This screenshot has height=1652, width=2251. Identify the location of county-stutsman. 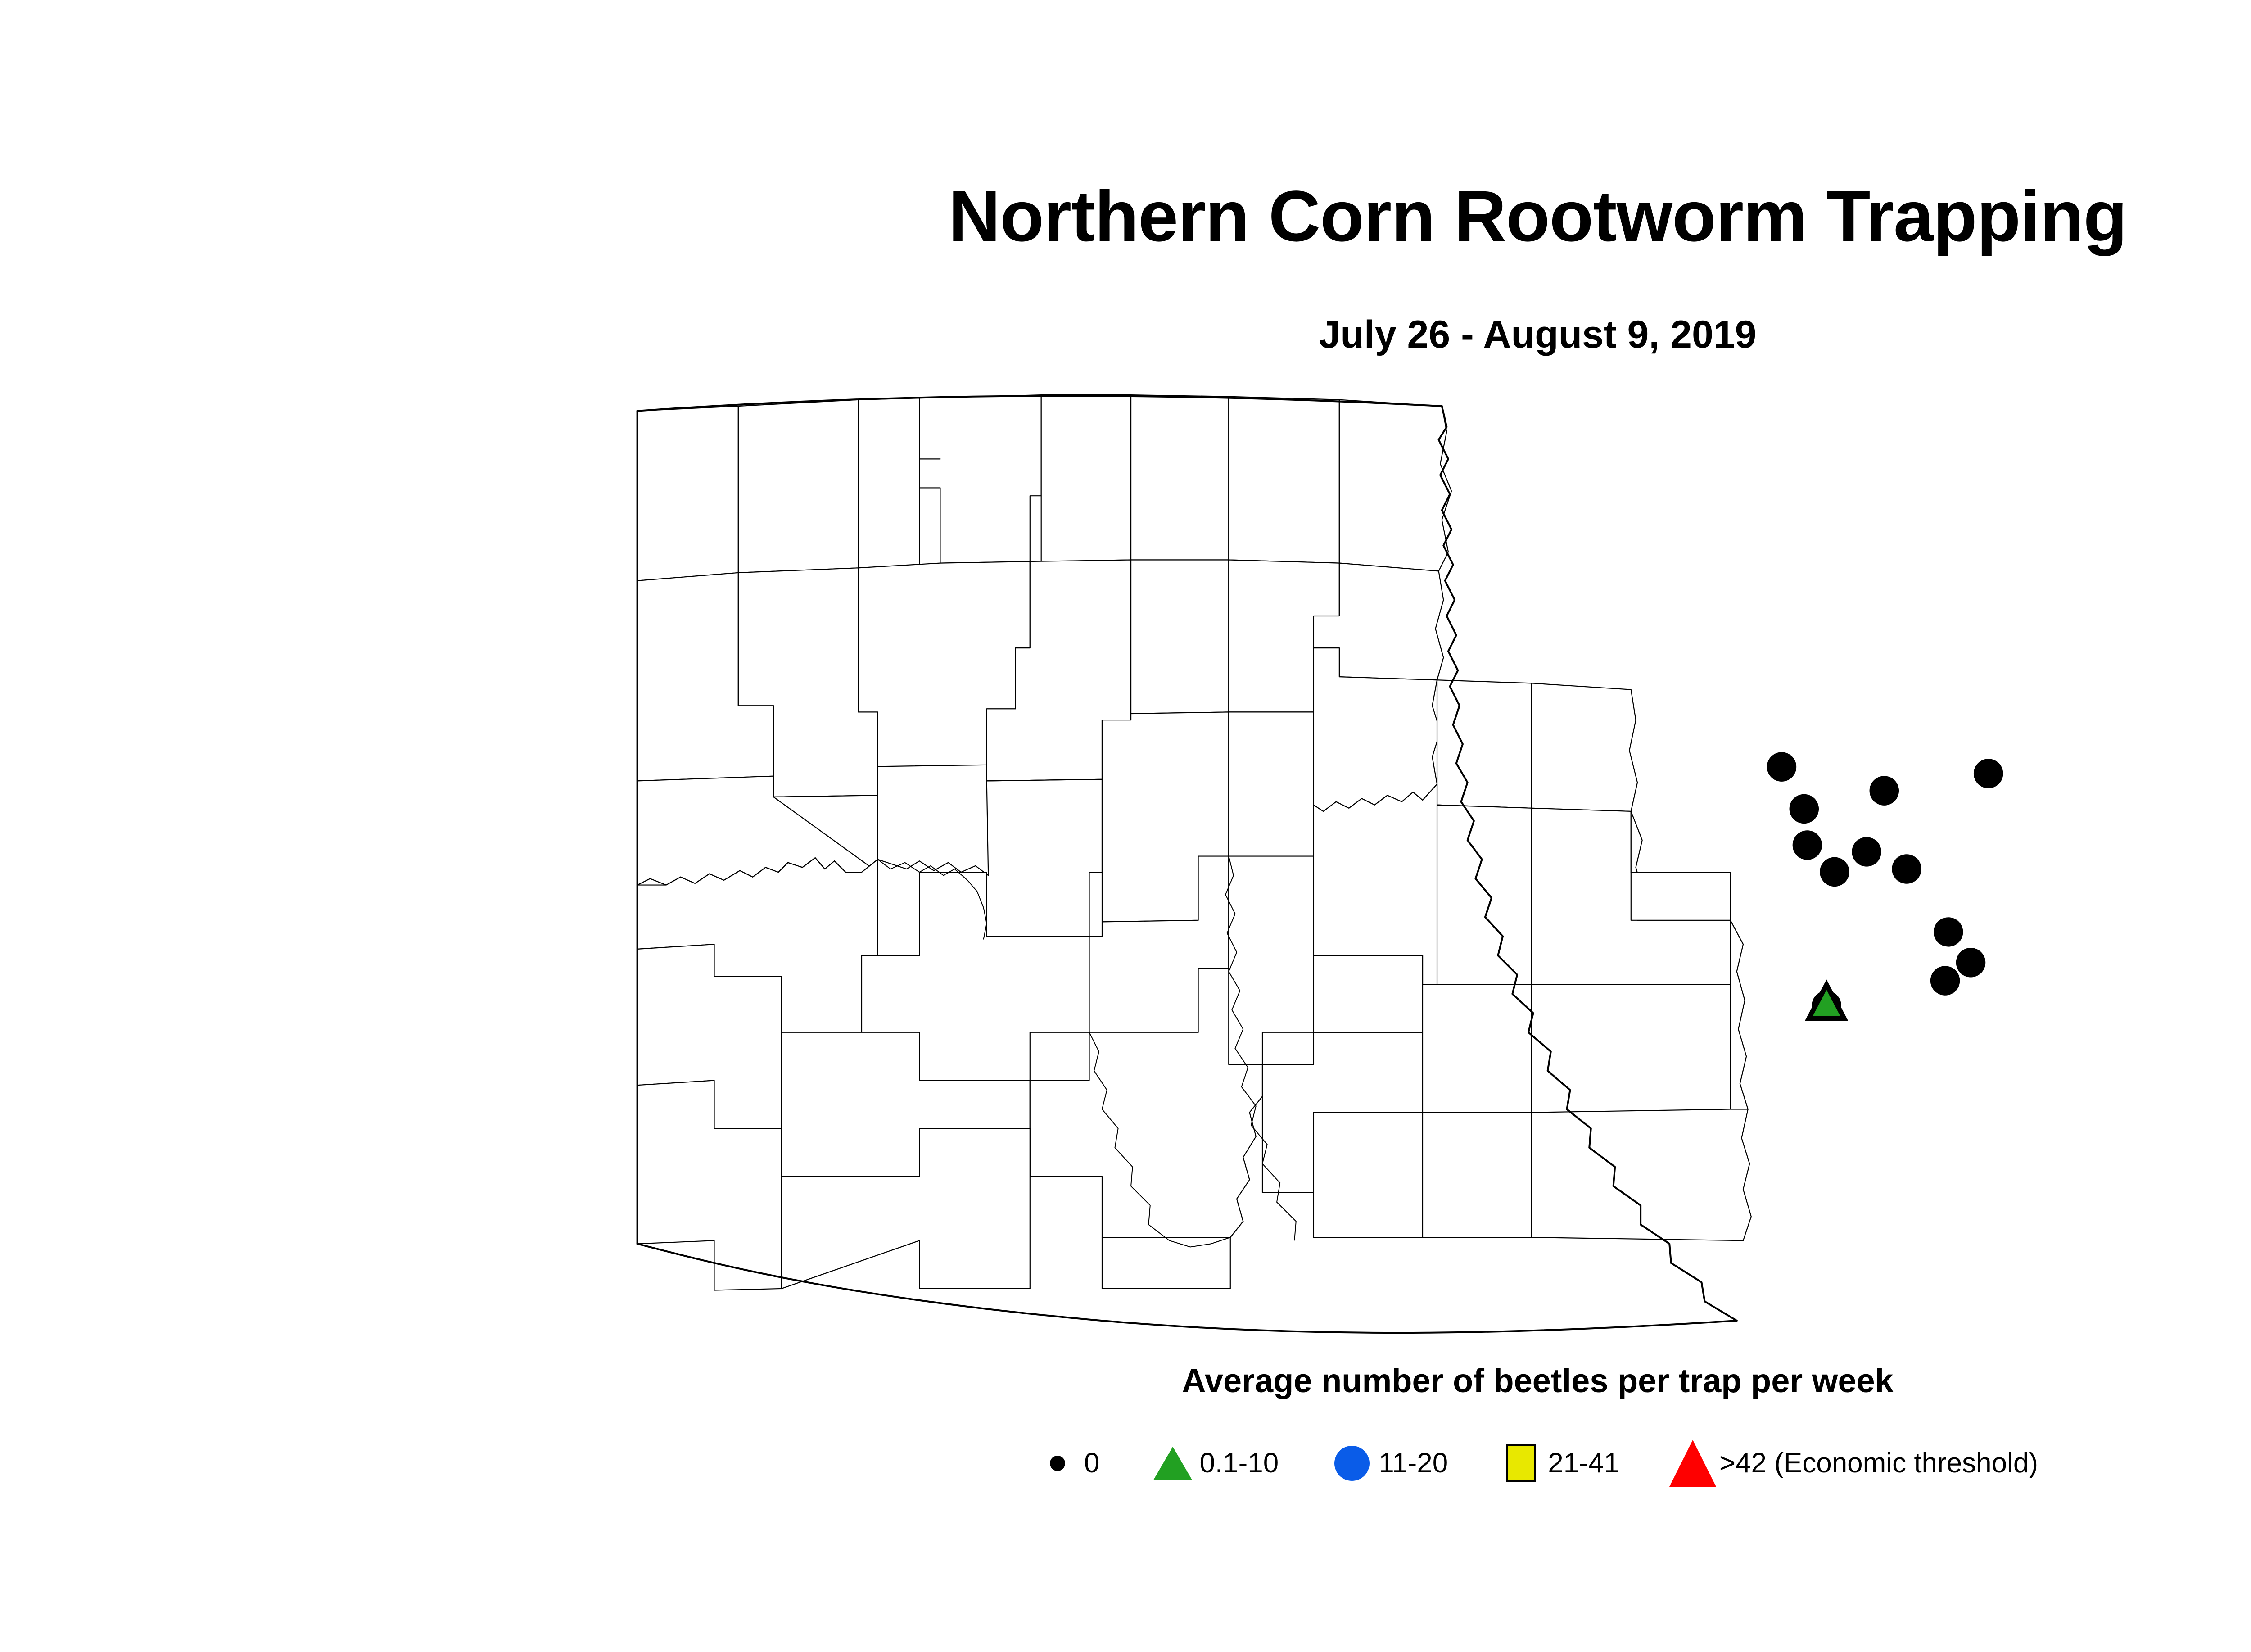
(1484, 895).